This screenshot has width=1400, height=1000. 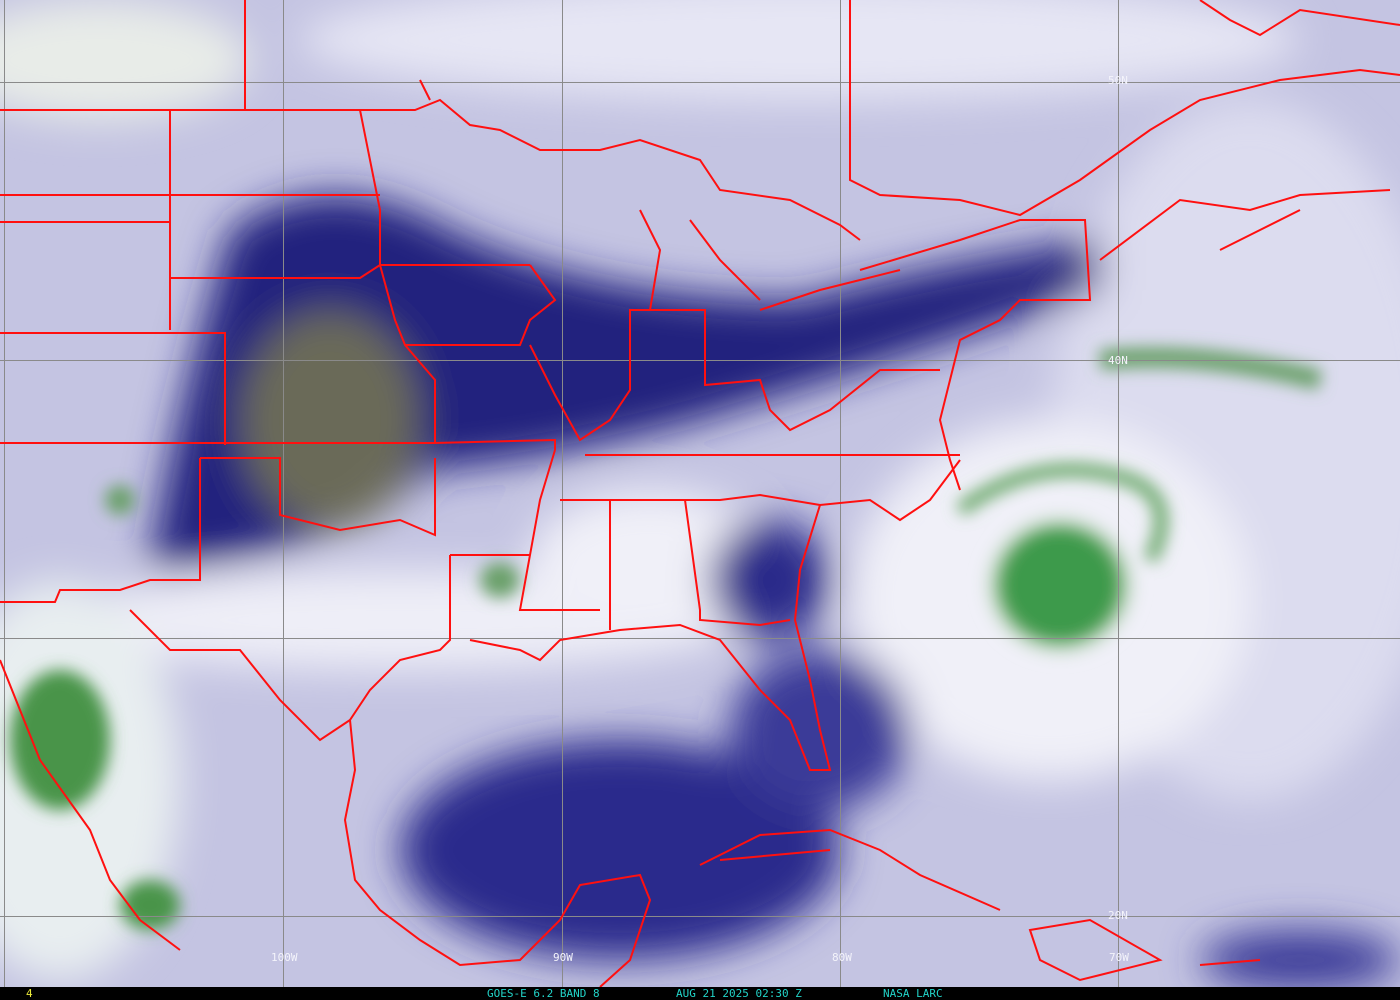 What do you see at coordinates (563, 957) in the screenshot?
I see `lon-label-90w: 90W` at bounding box center [563, 957].